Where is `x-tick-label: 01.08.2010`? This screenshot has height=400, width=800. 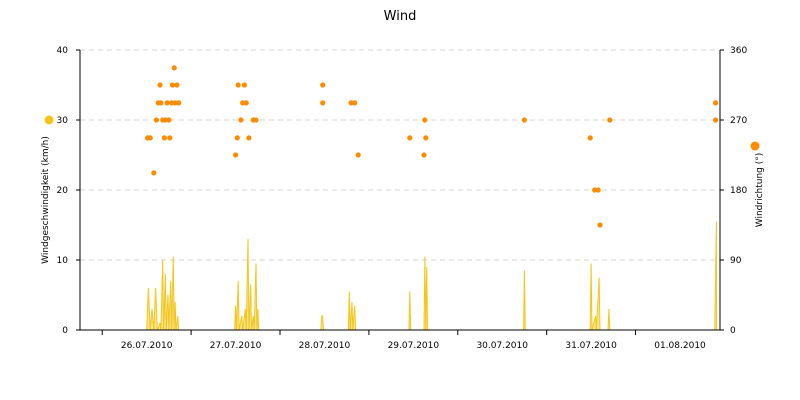 x-tick-label: 01.08.2010 is located at coordinates (680, 346).